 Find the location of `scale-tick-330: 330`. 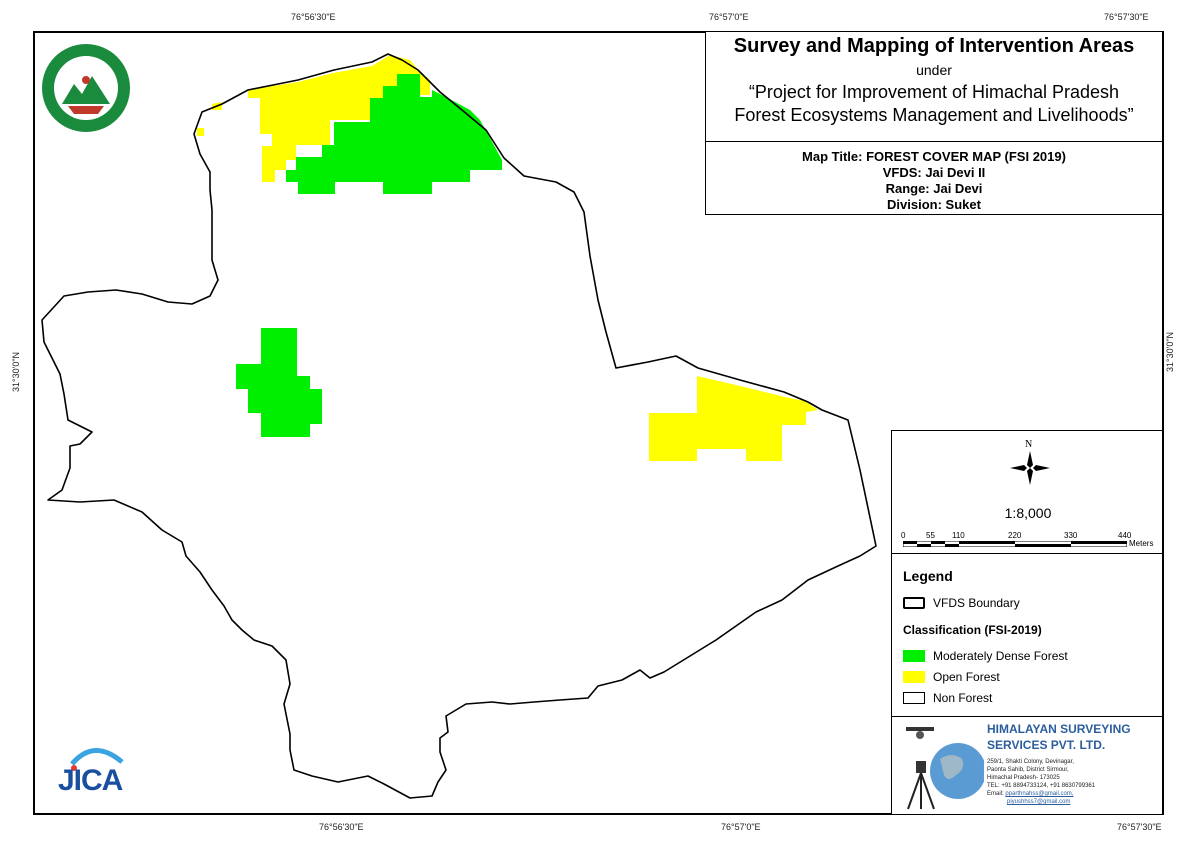

scale-tick-330: 330 is located at coordinates (1071, 535).